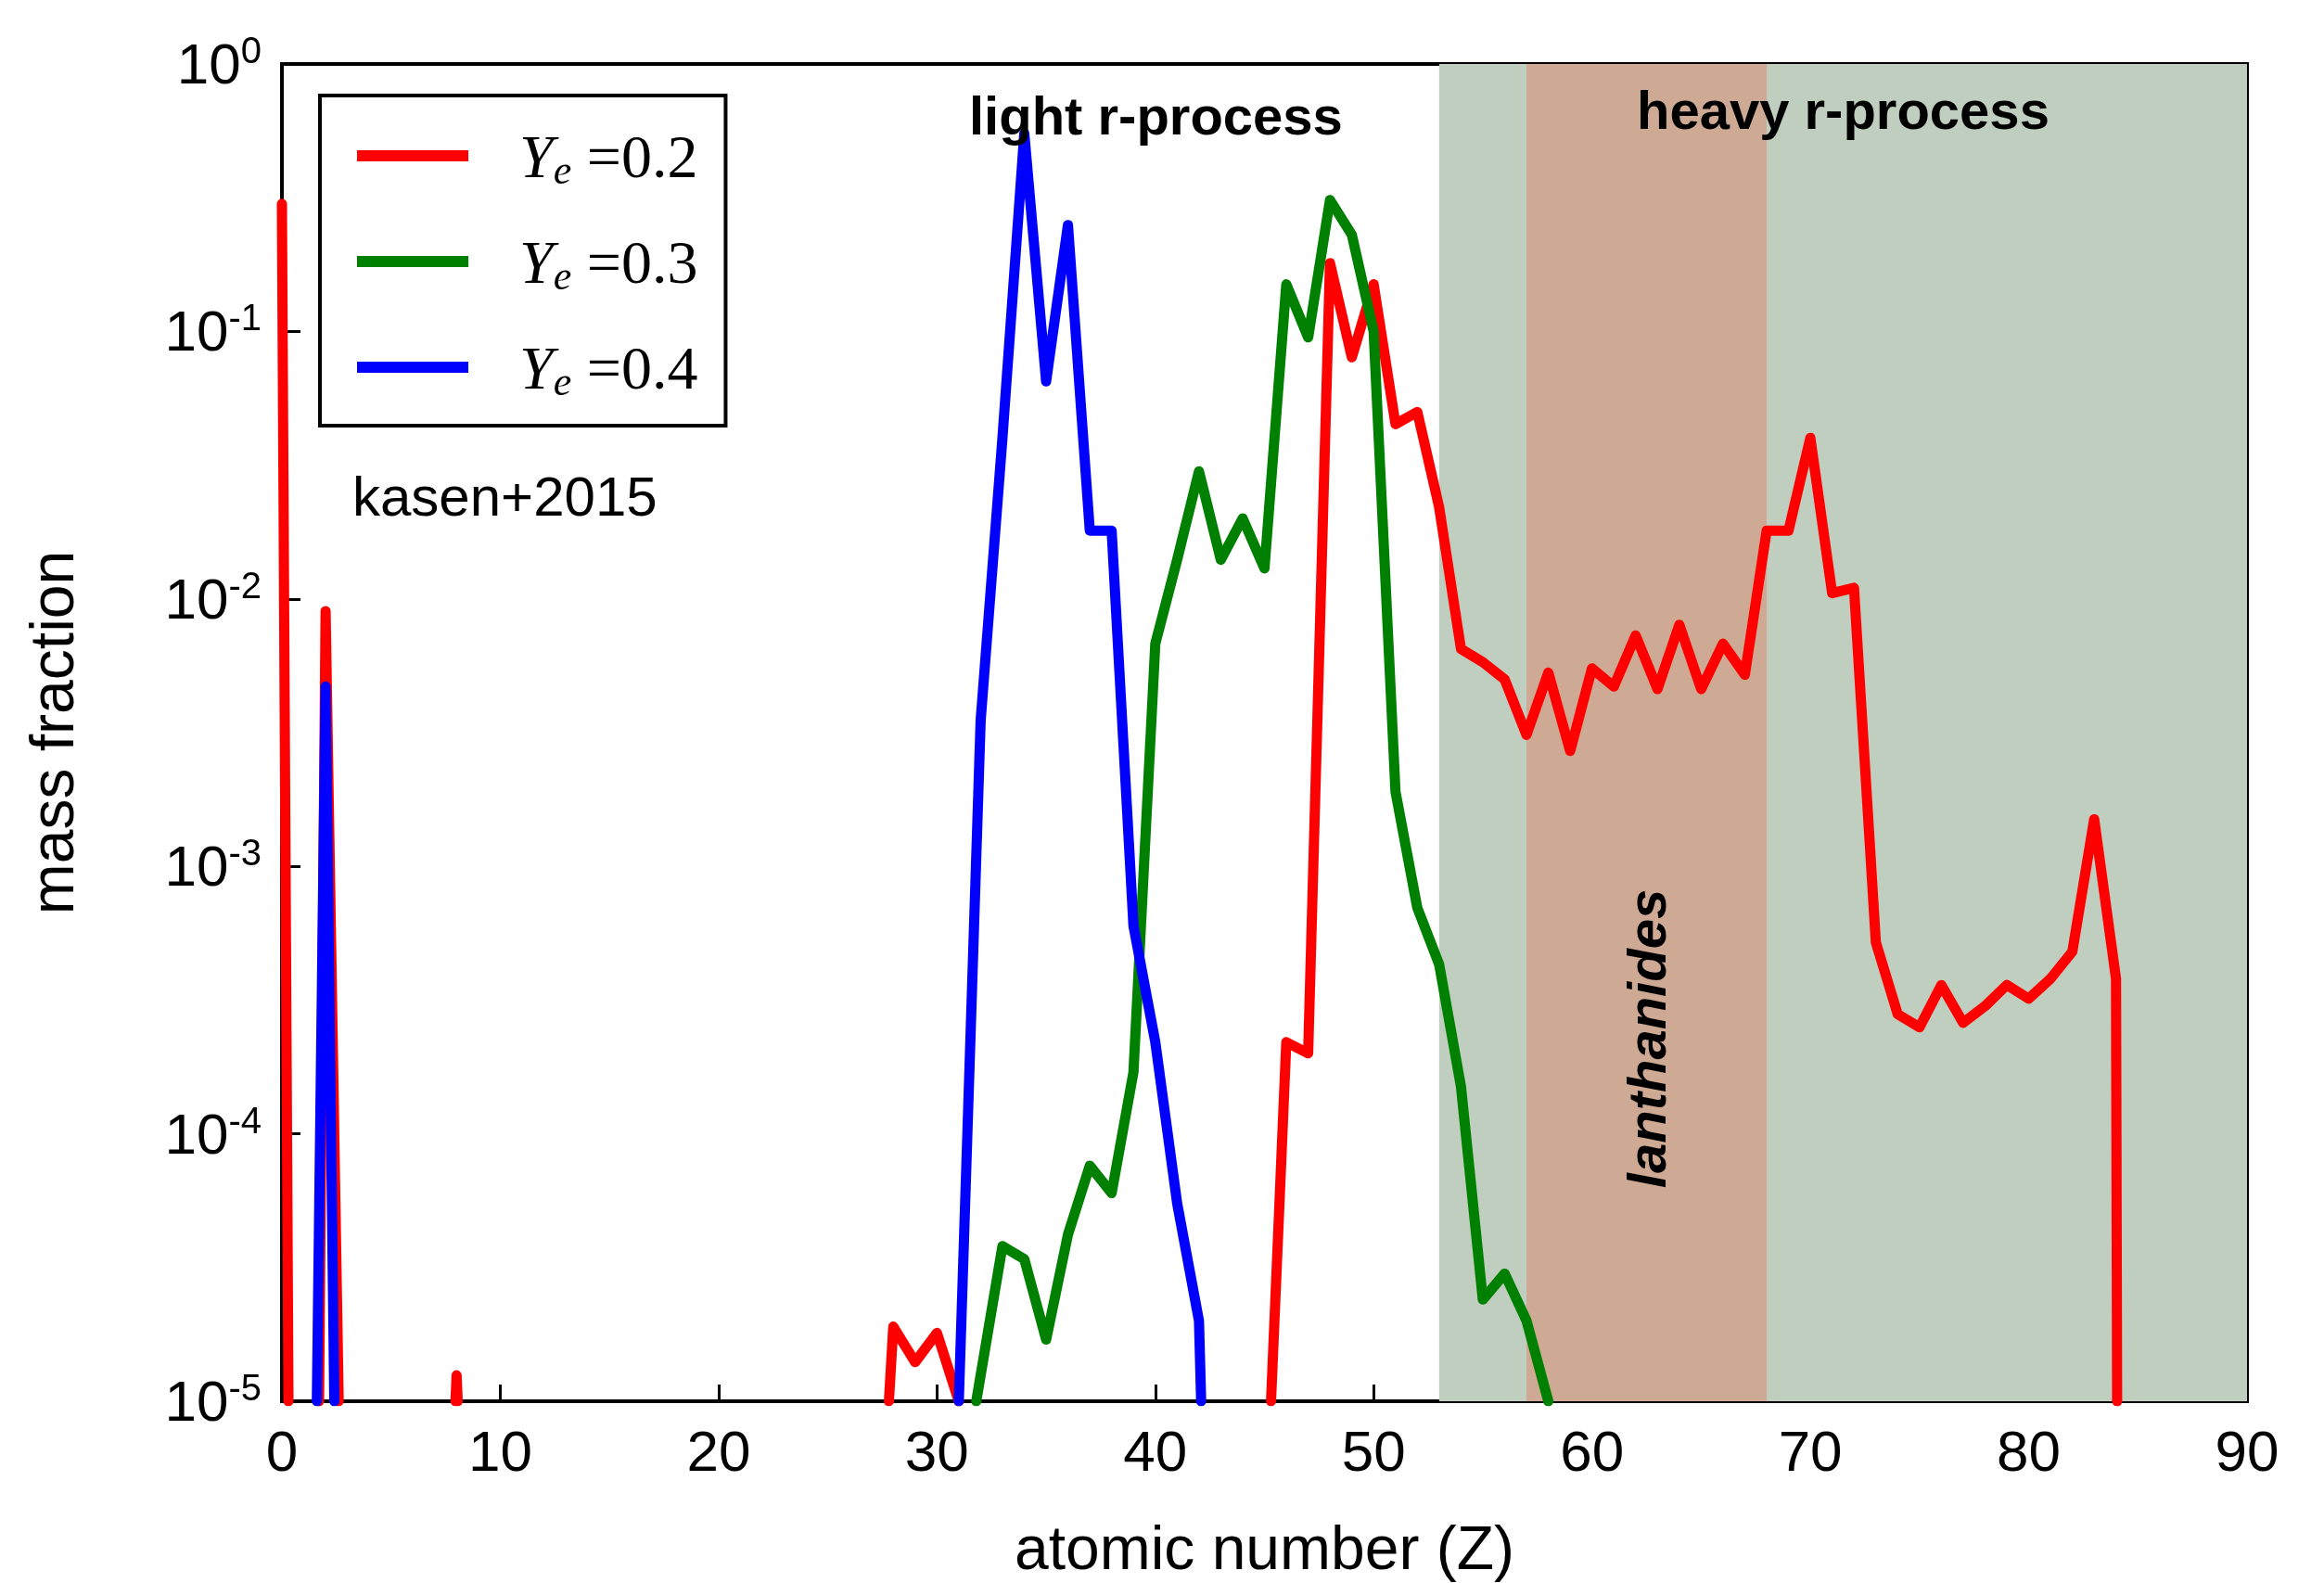 The height and width of the screenshot is (1583, 2324). I want to click on x-axis-title: atomic number (Z), so click(1265, 1547).